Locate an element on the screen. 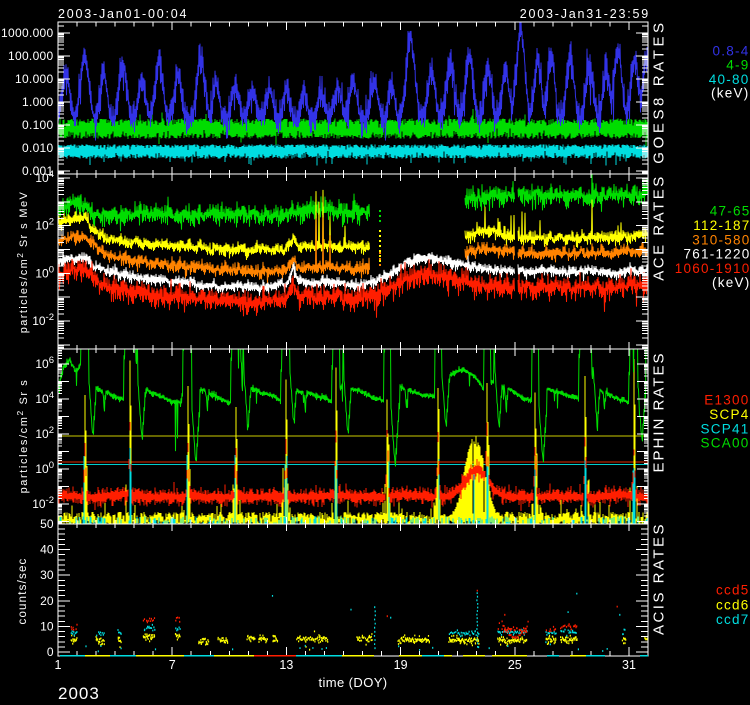 This screenshot has width=750, height=705. svg-text: 30 is located at coordinates (47, 575).